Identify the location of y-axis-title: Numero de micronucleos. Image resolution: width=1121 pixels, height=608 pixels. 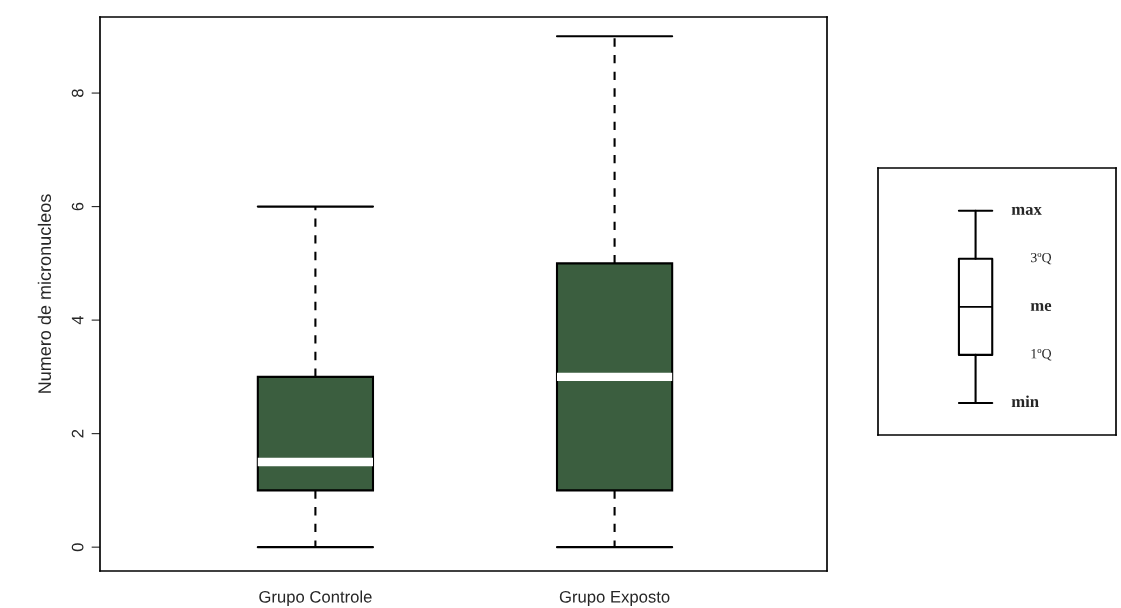
(44, 293).